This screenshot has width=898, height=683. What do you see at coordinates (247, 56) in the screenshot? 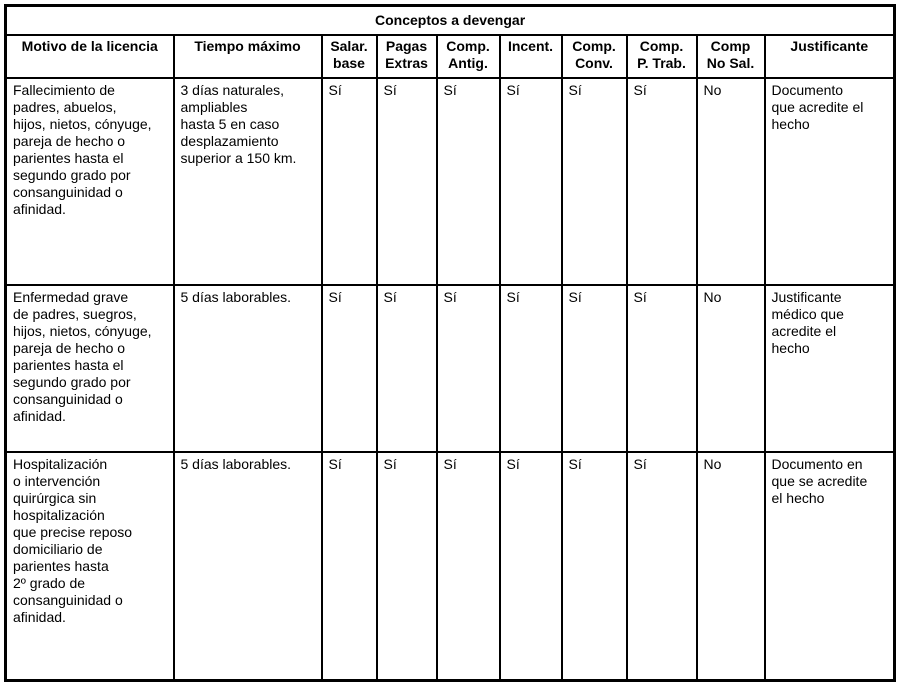
I see `column-header-tiempo-maximo: Tiempo máximo` at bounding box center [247, 56].